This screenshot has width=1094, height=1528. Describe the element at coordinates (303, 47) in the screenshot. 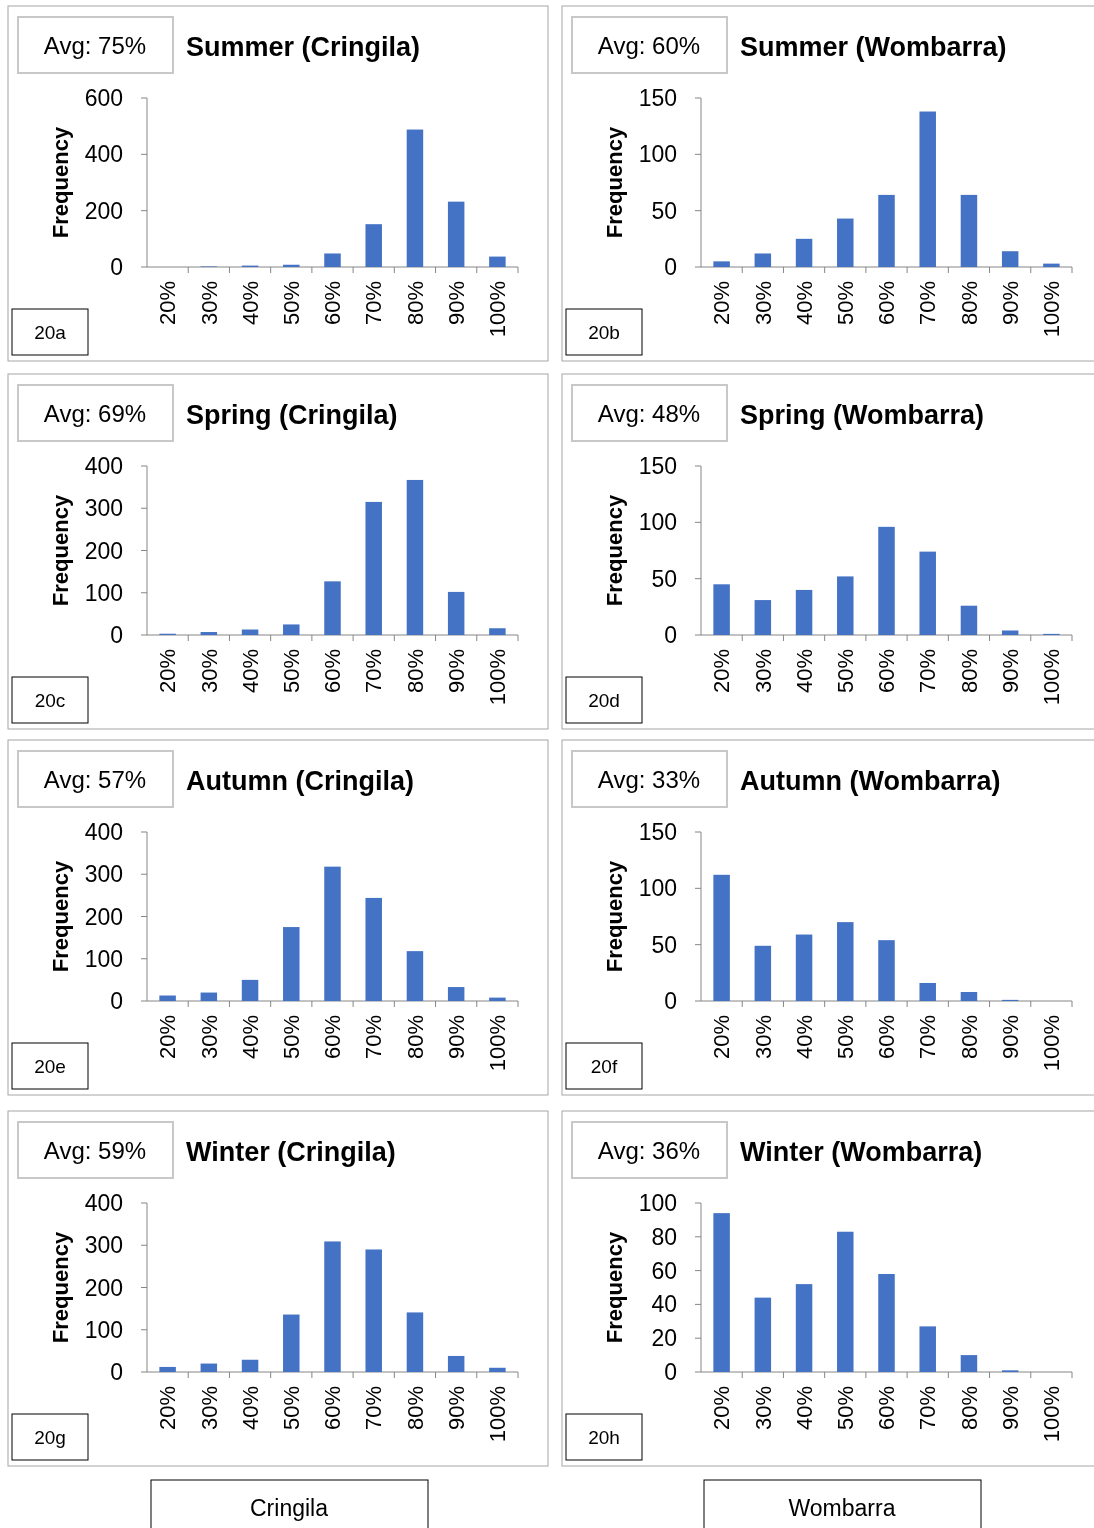

I see `chart-title: Summer (Cringila)` at that location.